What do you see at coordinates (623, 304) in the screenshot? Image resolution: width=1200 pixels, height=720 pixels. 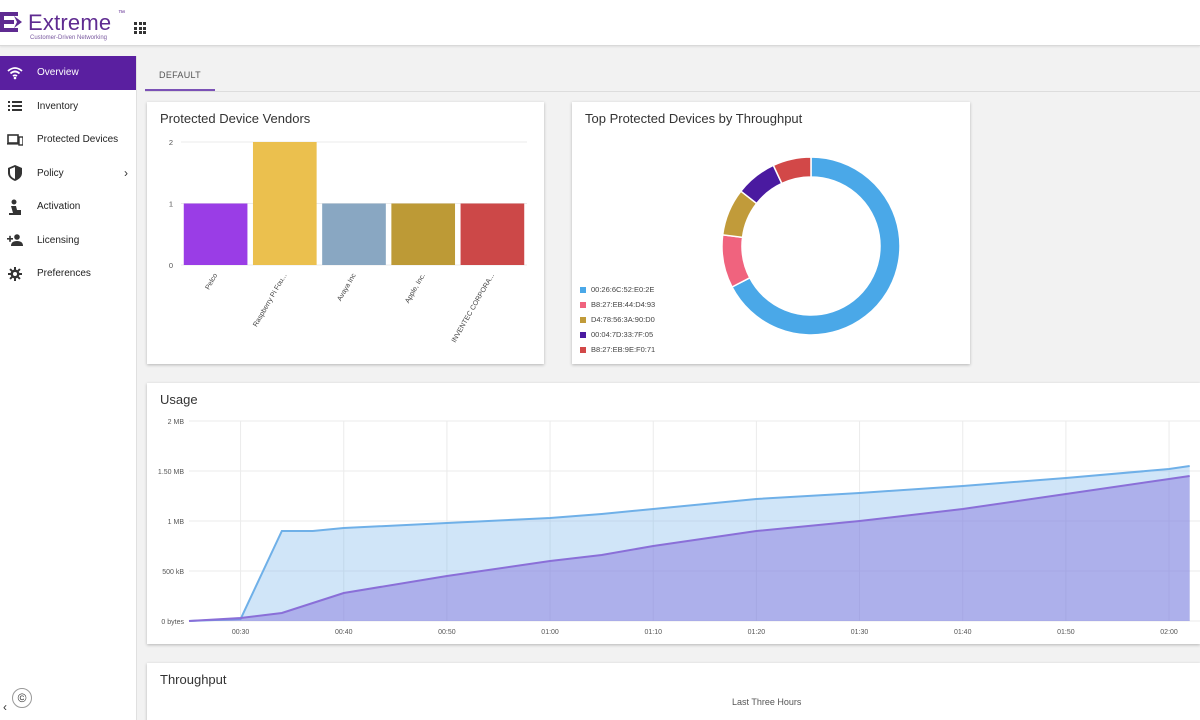 I see `legend-label: B8:27:EB:44:D4:93` at bounding box center [623, 304].